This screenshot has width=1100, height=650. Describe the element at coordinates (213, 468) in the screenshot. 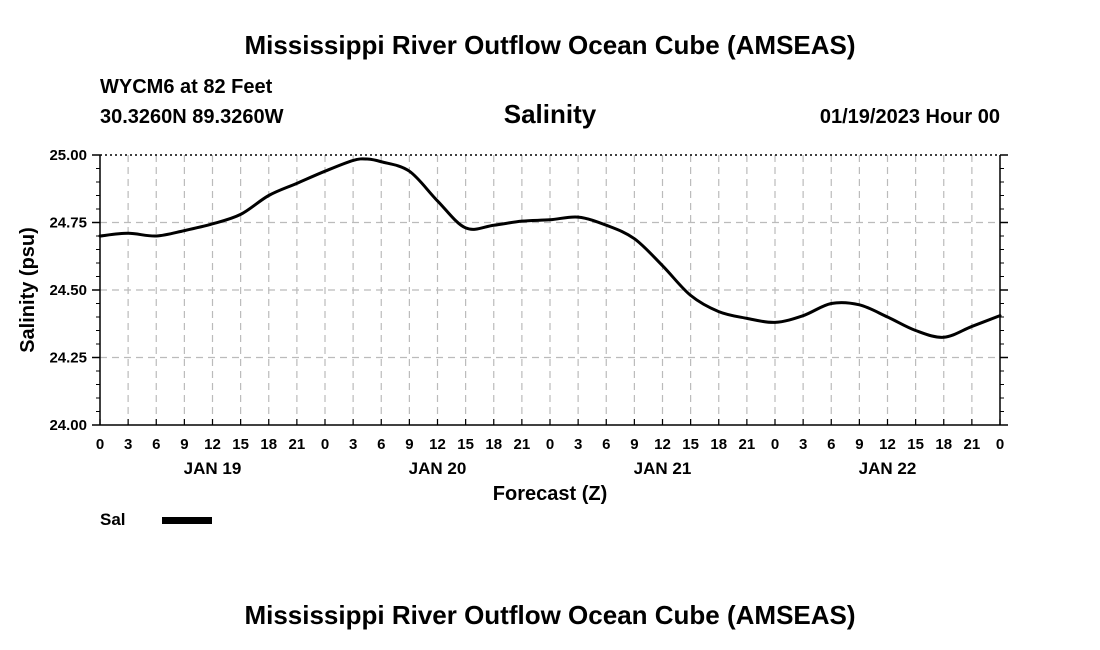

I see `x-day-label: JAN 19` at that location.